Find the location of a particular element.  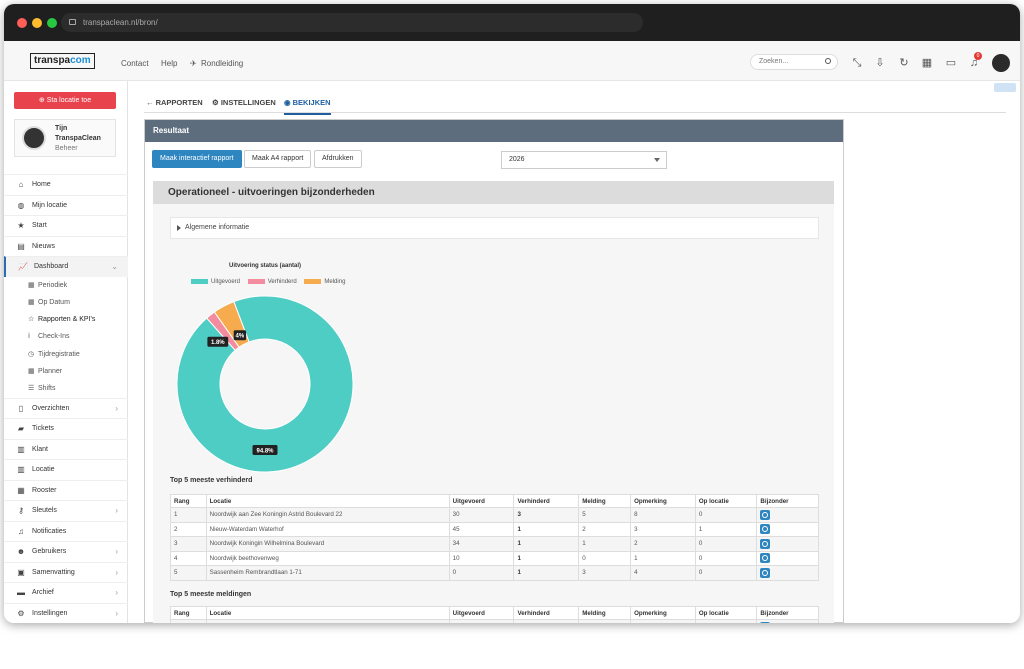

sidebar-item-home: ⌂ Home is located at coordinates (66, 184).